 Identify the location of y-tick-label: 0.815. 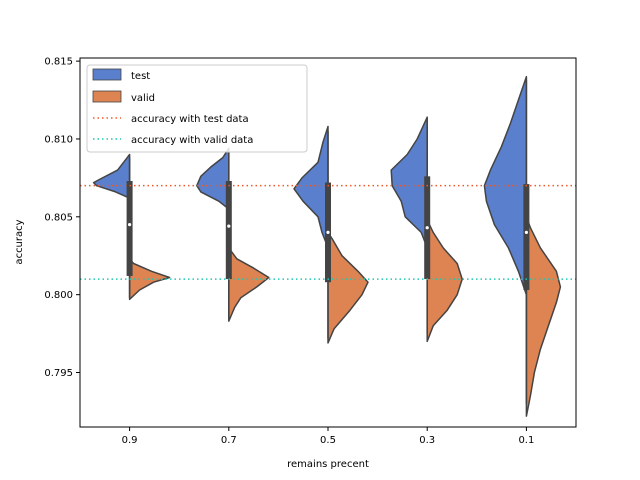
(58, 62).